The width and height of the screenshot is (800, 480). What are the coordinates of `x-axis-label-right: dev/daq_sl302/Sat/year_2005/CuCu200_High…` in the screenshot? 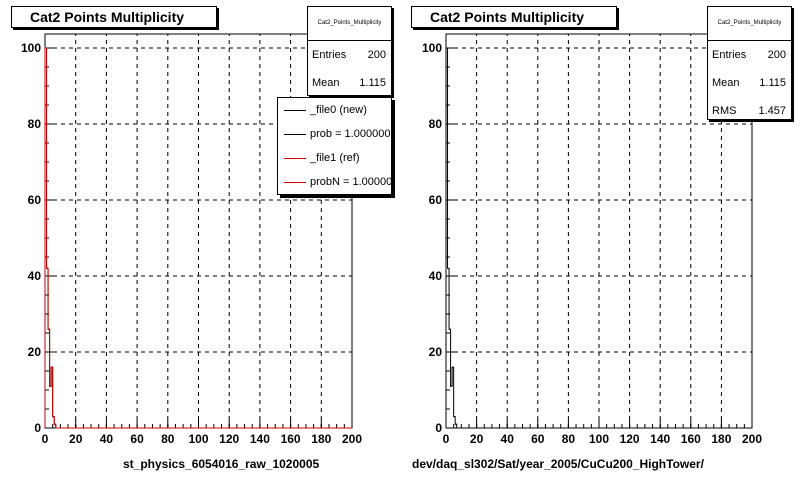 It's located at (558, 464).